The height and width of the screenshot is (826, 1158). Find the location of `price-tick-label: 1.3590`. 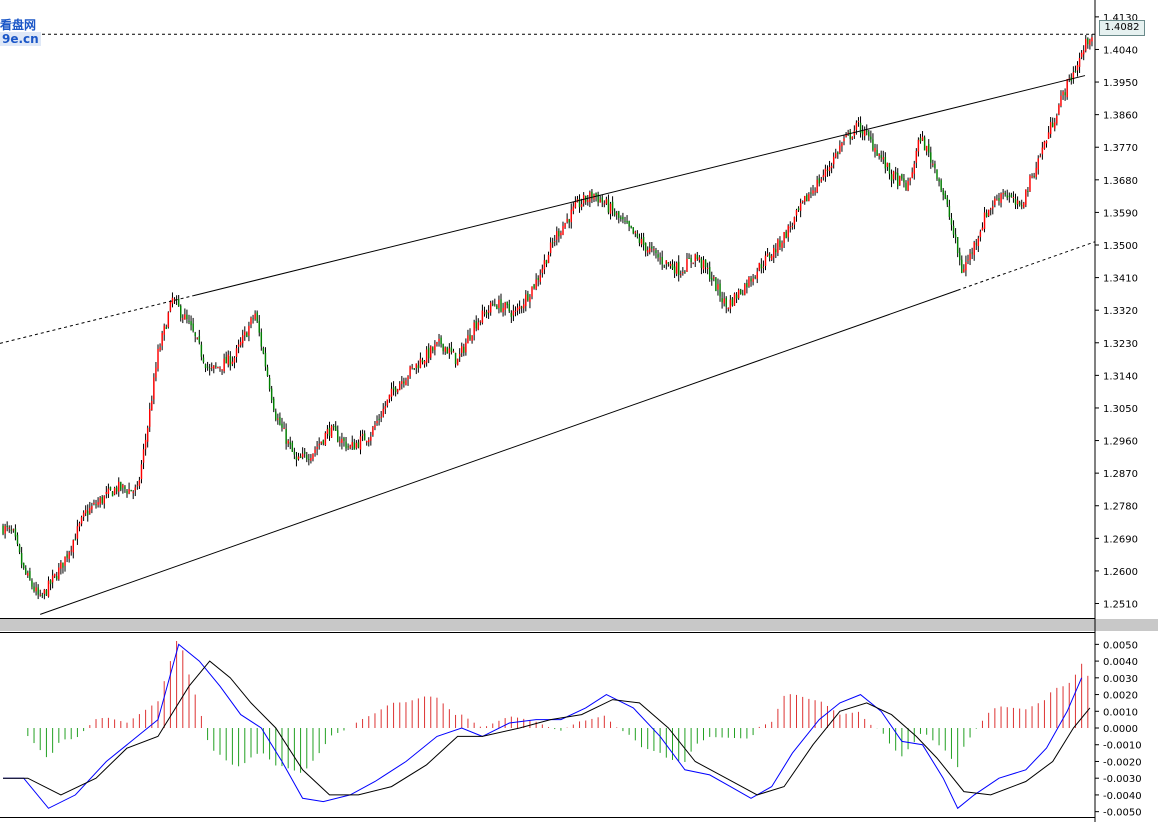

price-tick-label: 1.3590 is located at coordinates (1120, 213).